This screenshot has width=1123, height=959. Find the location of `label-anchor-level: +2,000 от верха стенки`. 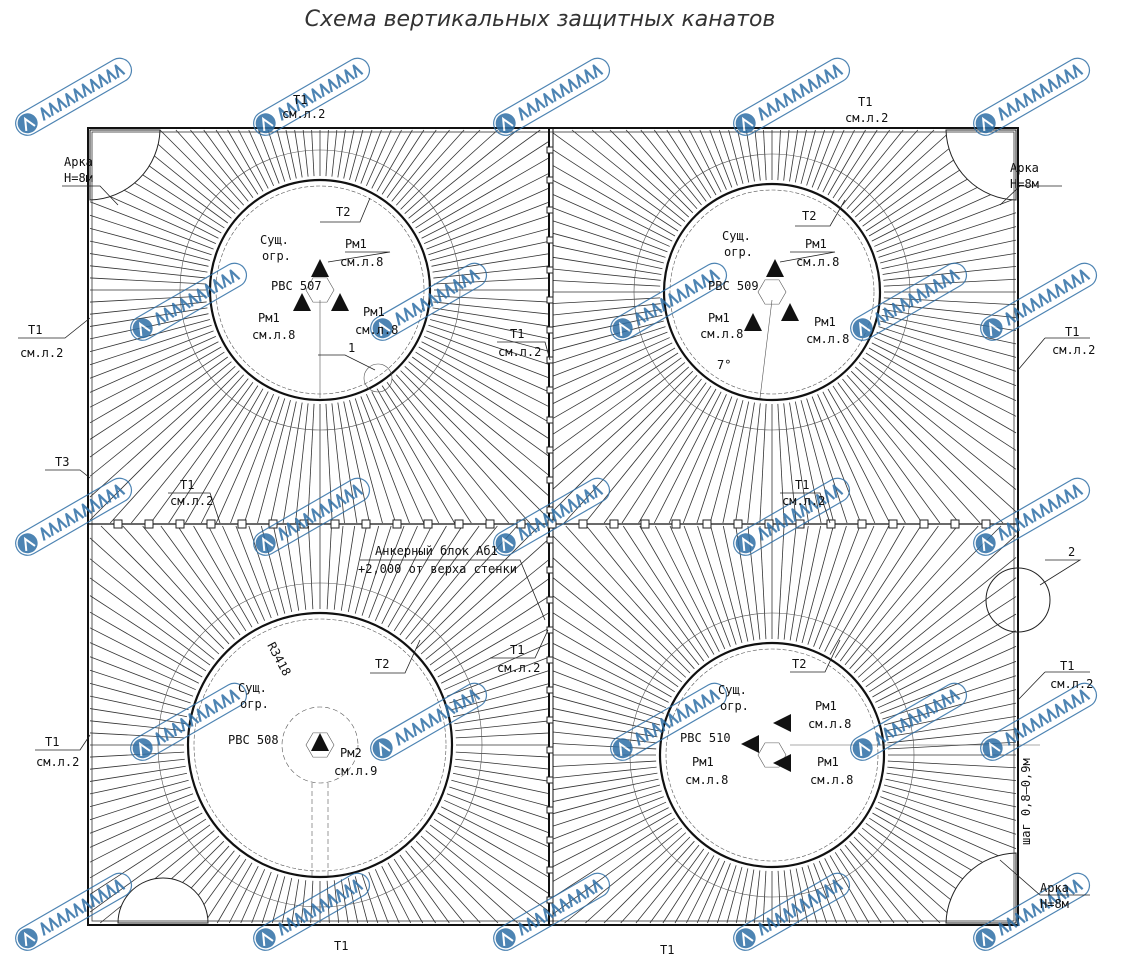

label-anchor-level: +2,000 от верха стенки is located at coordinates (437, 569).